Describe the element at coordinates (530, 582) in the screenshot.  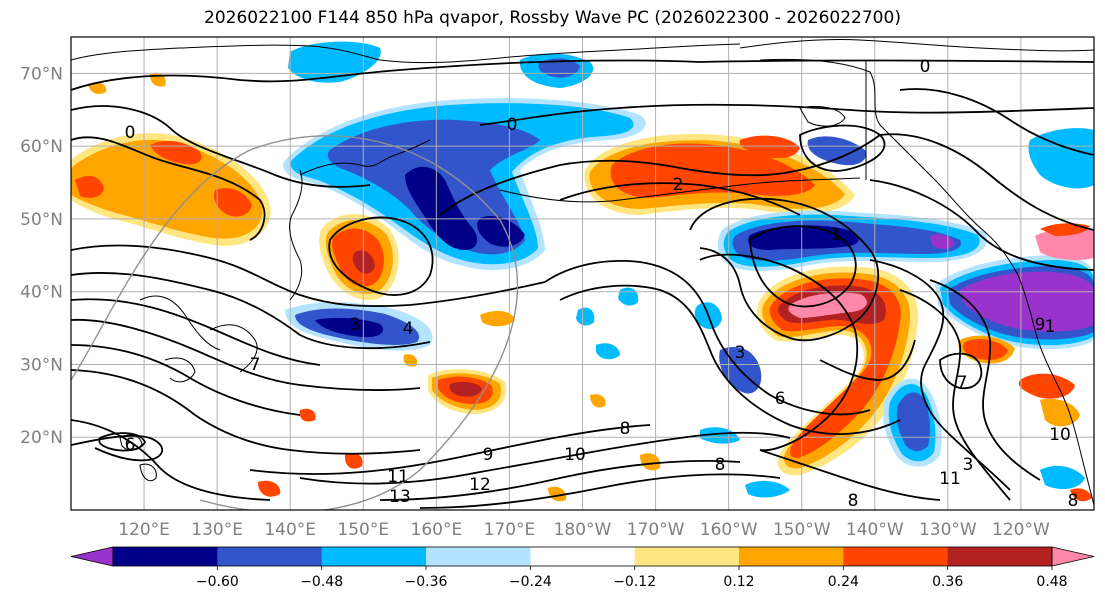
I see `colorbar-tick-label: −0.24` at that location.